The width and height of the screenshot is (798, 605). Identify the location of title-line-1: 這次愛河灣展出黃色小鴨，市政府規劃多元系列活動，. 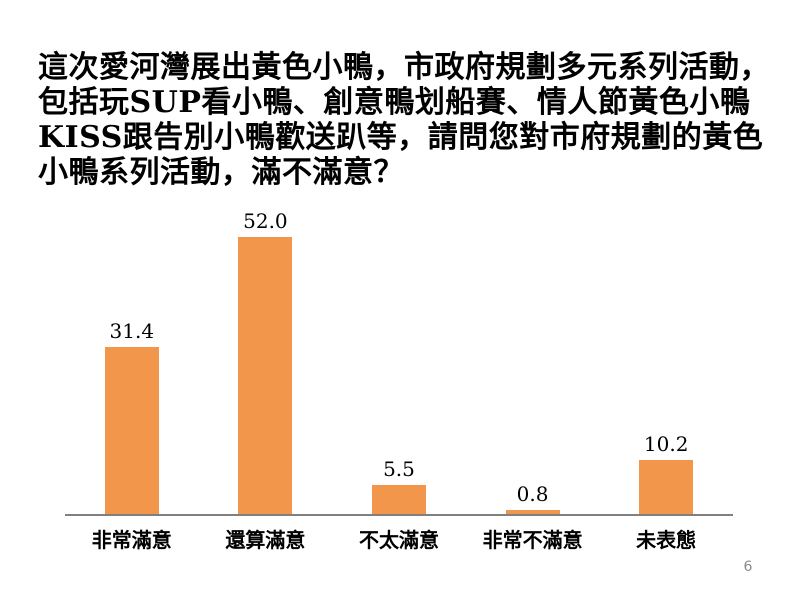
(404, 67).